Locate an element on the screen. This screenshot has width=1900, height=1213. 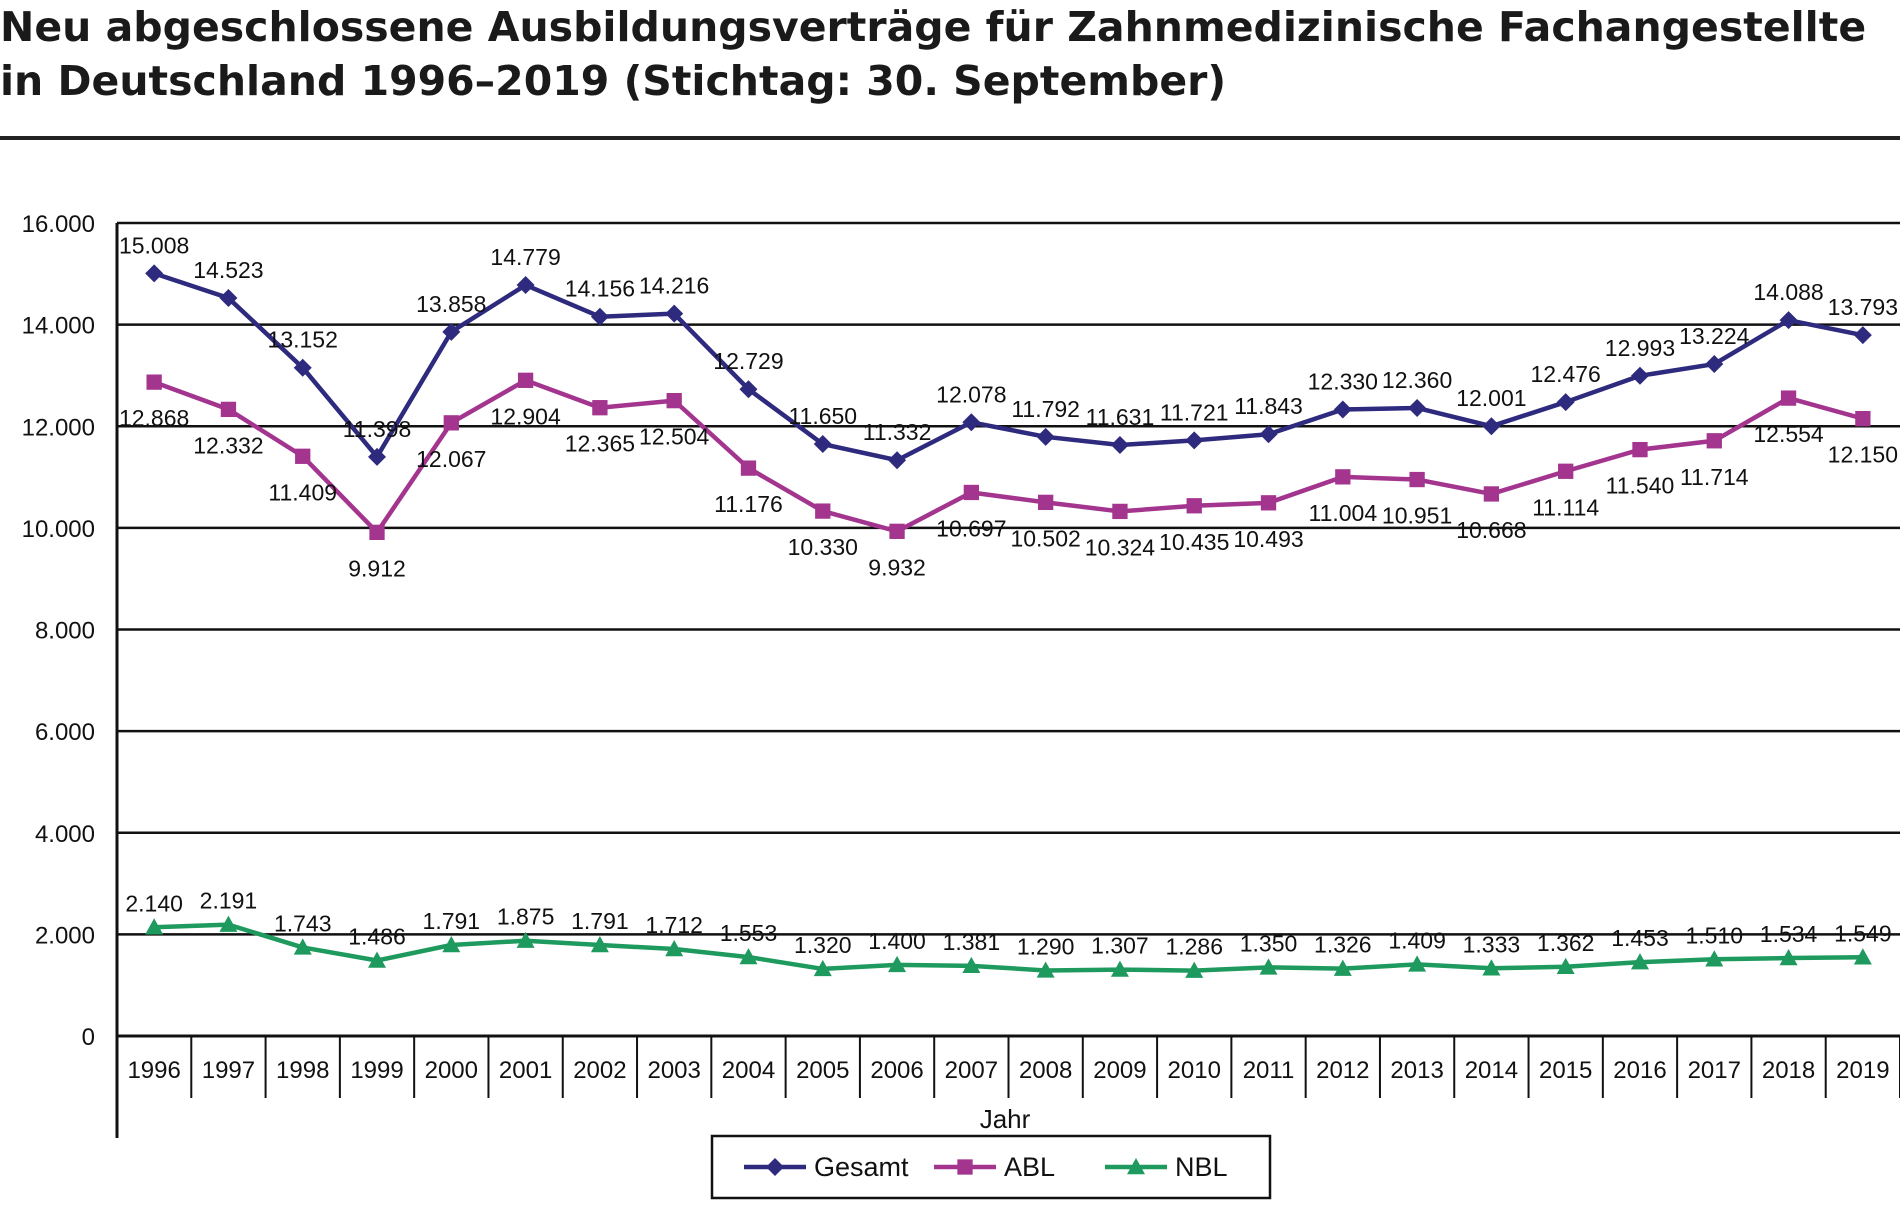
series-line-nbl is located at coordinates (1008, 947).